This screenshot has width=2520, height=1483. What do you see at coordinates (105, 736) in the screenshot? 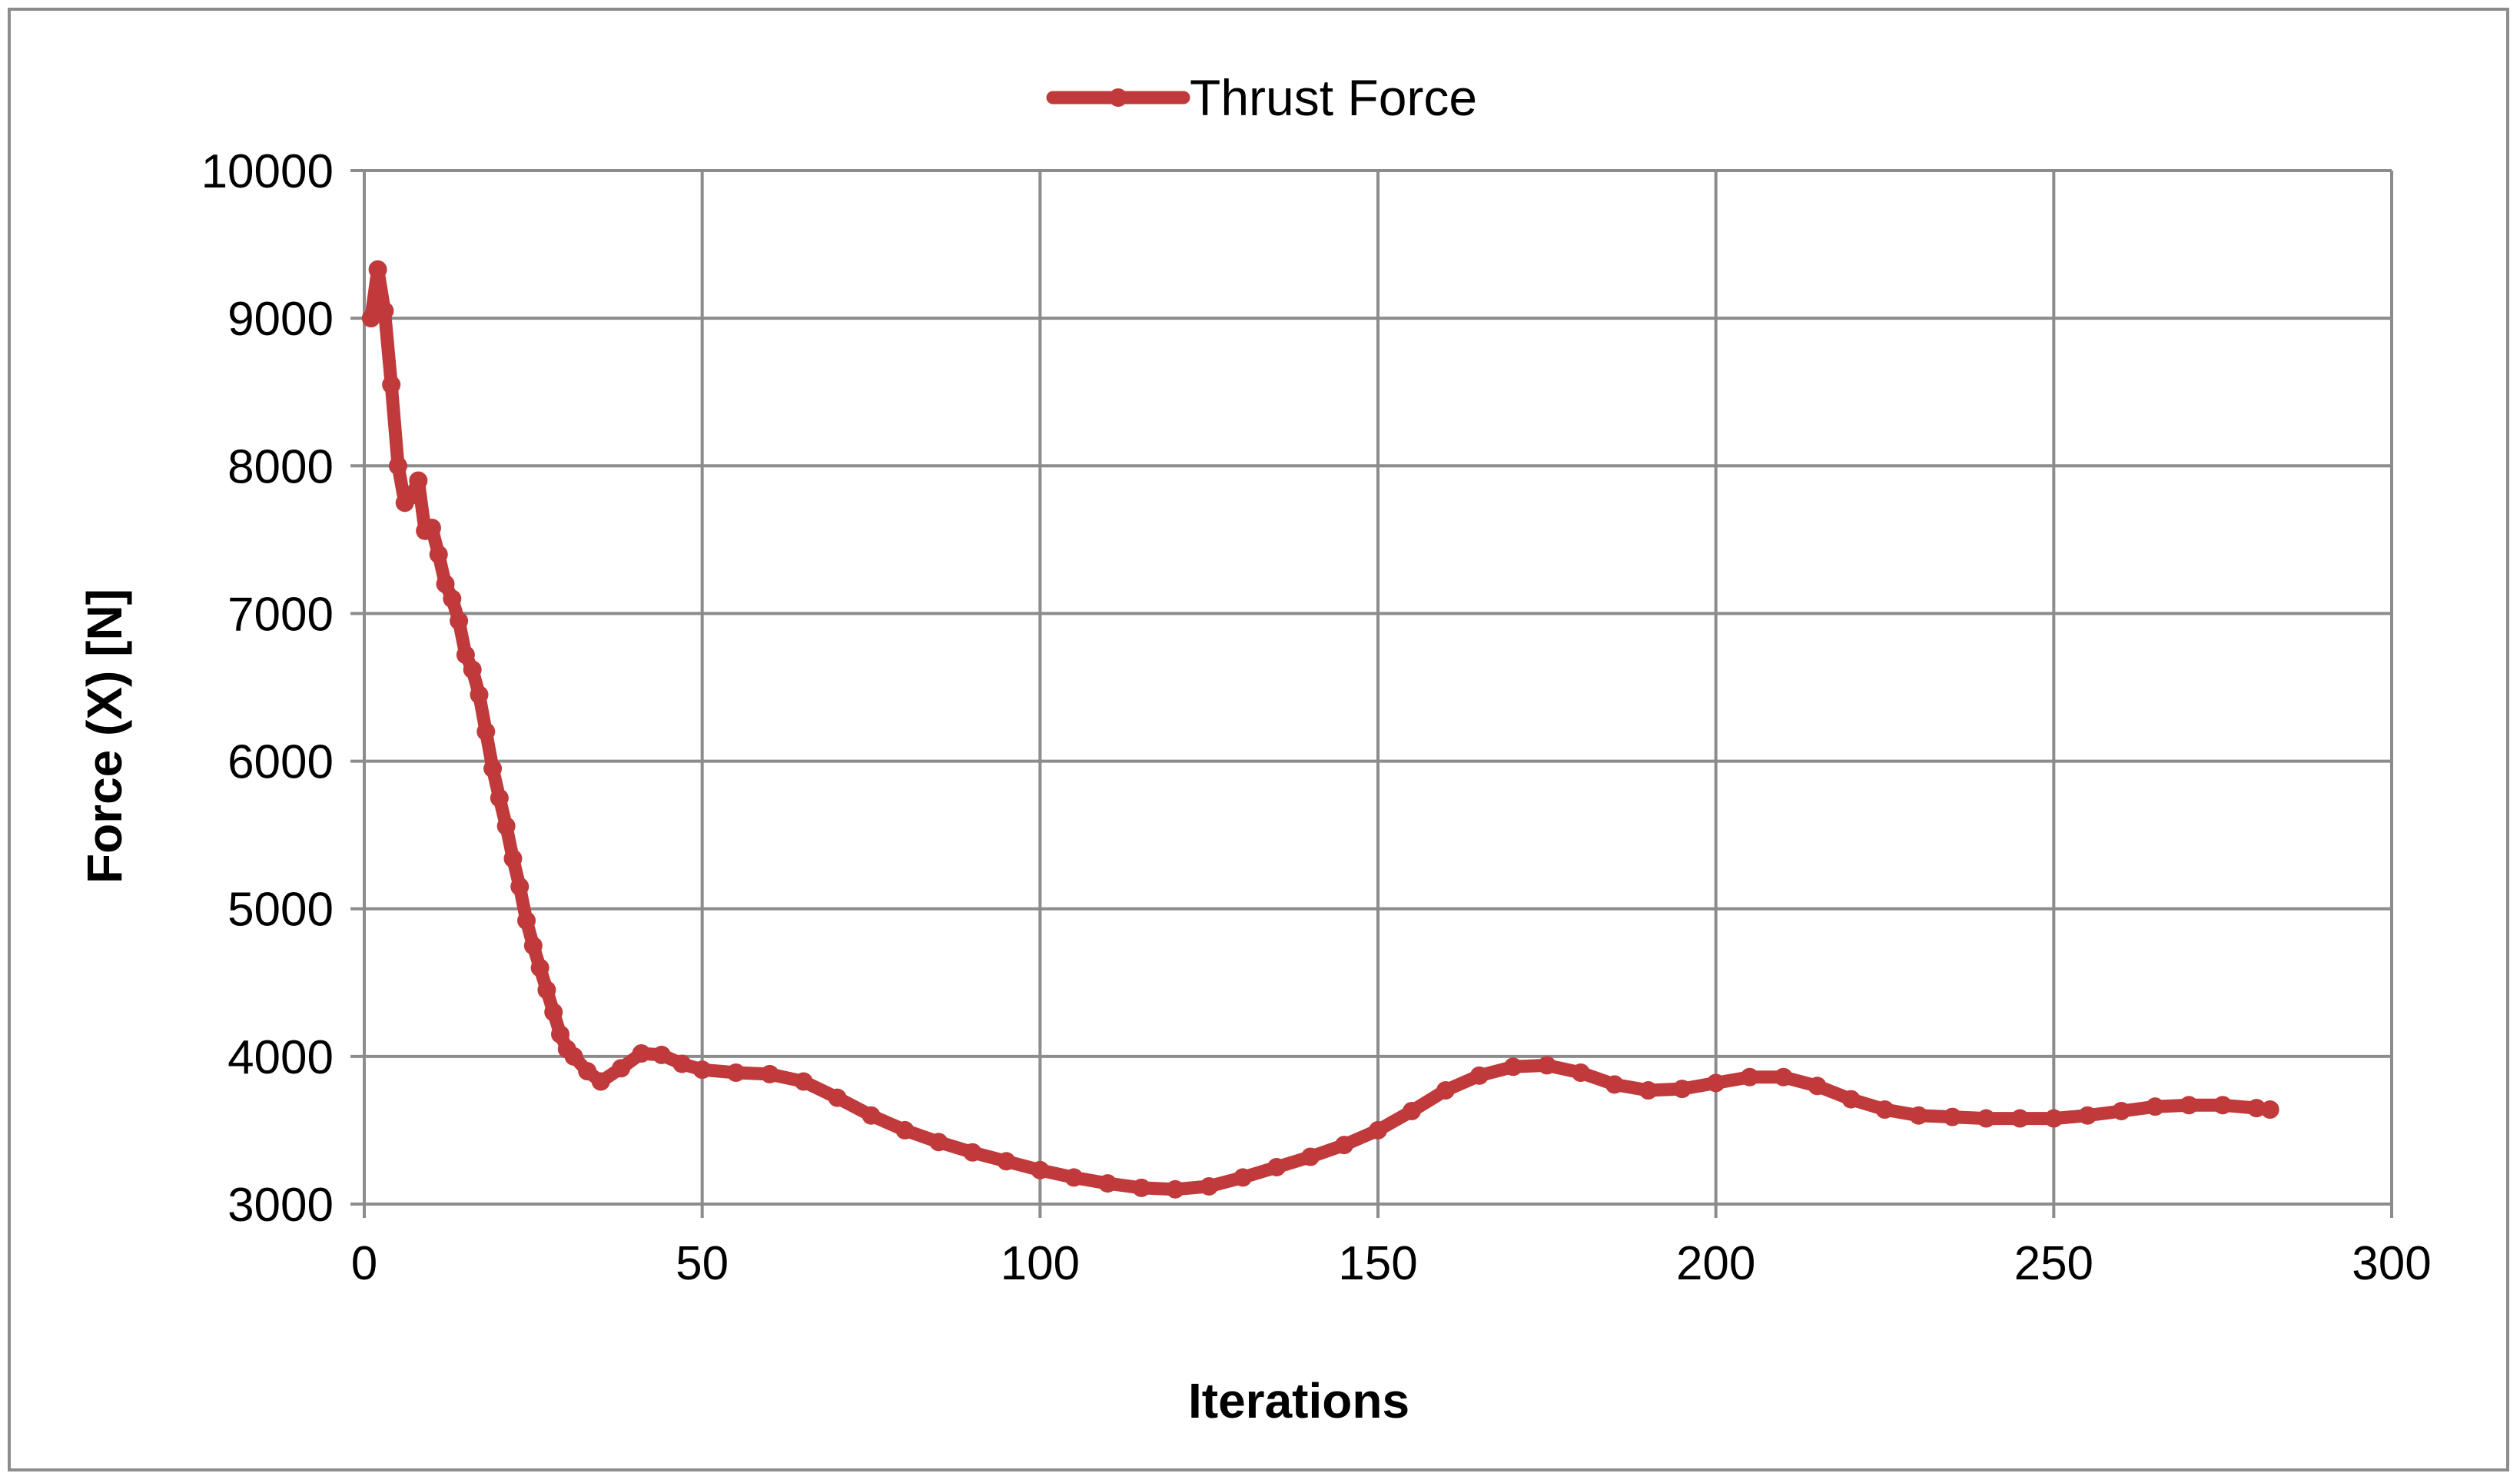
I see `y-axis-title: Force (X) [N]` at bounding box center [105, 736].